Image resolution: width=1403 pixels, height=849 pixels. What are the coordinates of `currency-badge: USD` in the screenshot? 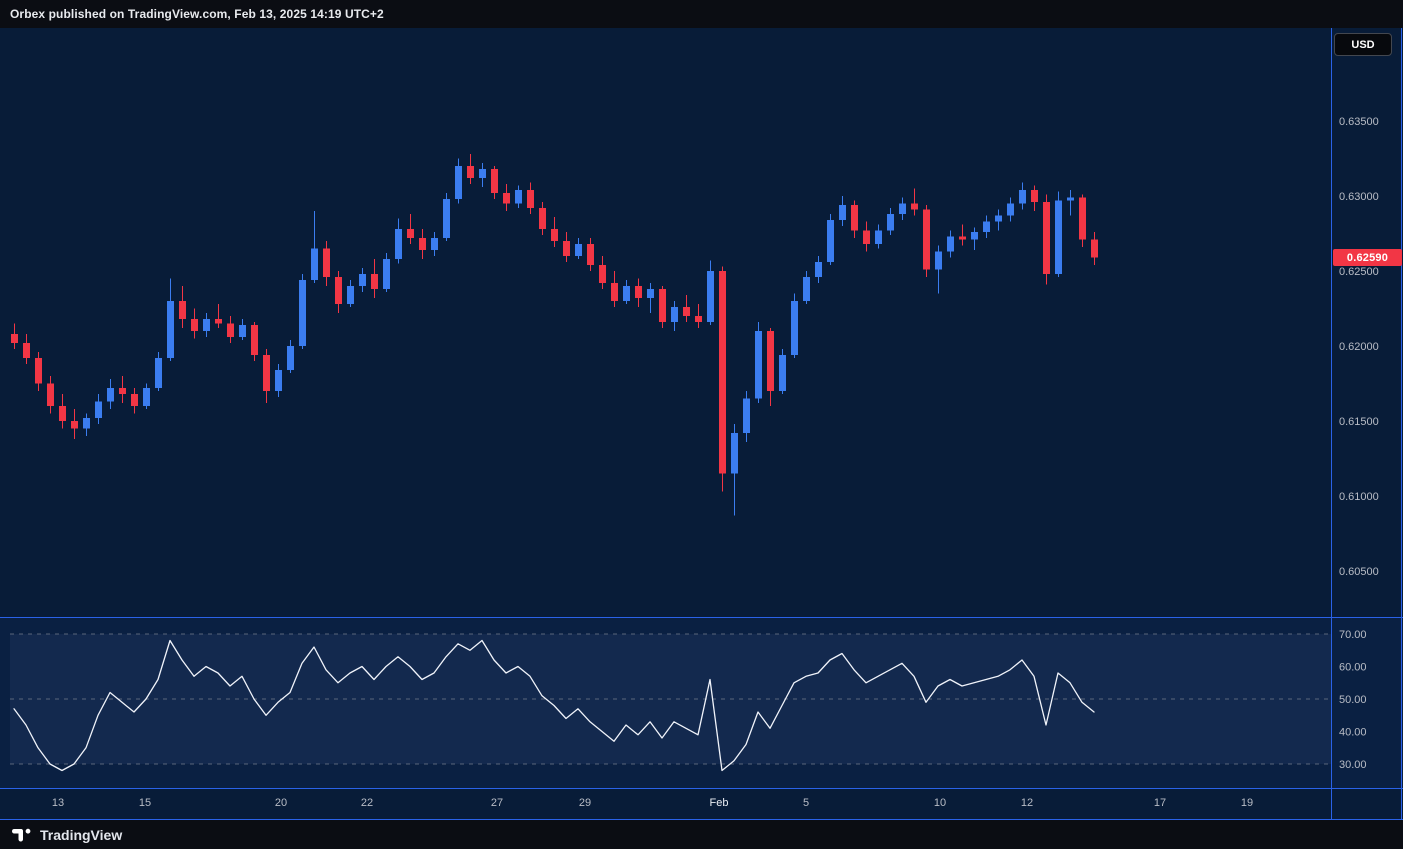 It's located at (1363, 44).